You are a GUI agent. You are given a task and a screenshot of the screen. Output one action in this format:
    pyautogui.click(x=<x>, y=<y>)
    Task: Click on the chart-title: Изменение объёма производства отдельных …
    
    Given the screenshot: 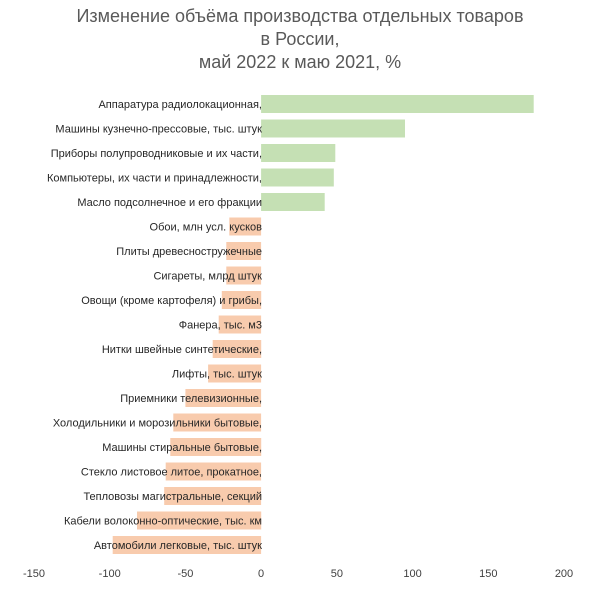 What is the action you would take?
    pyautogui.click(x=299, y=39)
    